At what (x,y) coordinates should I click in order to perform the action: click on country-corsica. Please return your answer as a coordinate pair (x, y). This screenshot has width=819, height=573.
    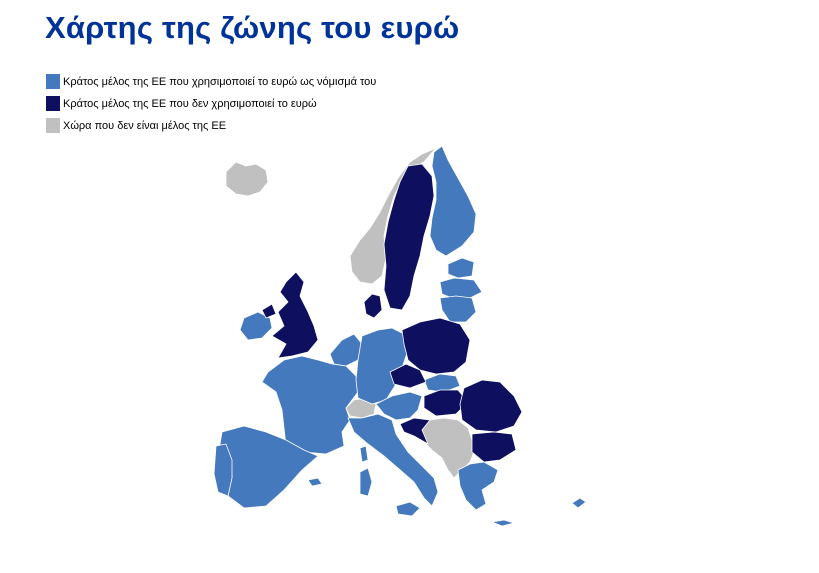
    Looking at the image, I should click on (364, 454).